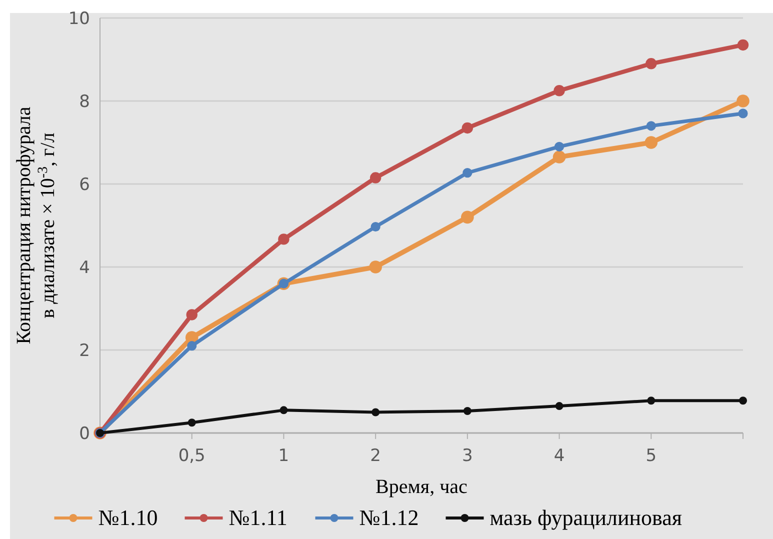 This screenshot has height=539, width=773. What do you see at coordinates (375, 456) in the screenshot?
I see `x-tick-label: 2` at bounding box center [375, 456].